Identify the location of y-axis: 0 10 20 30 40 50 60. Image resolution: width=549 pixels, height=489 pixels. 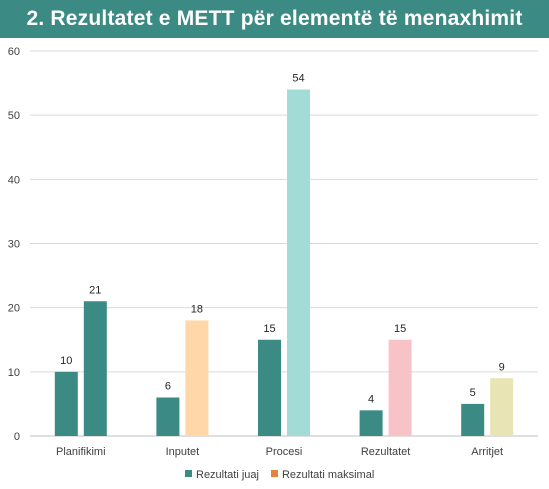
(14, 244).